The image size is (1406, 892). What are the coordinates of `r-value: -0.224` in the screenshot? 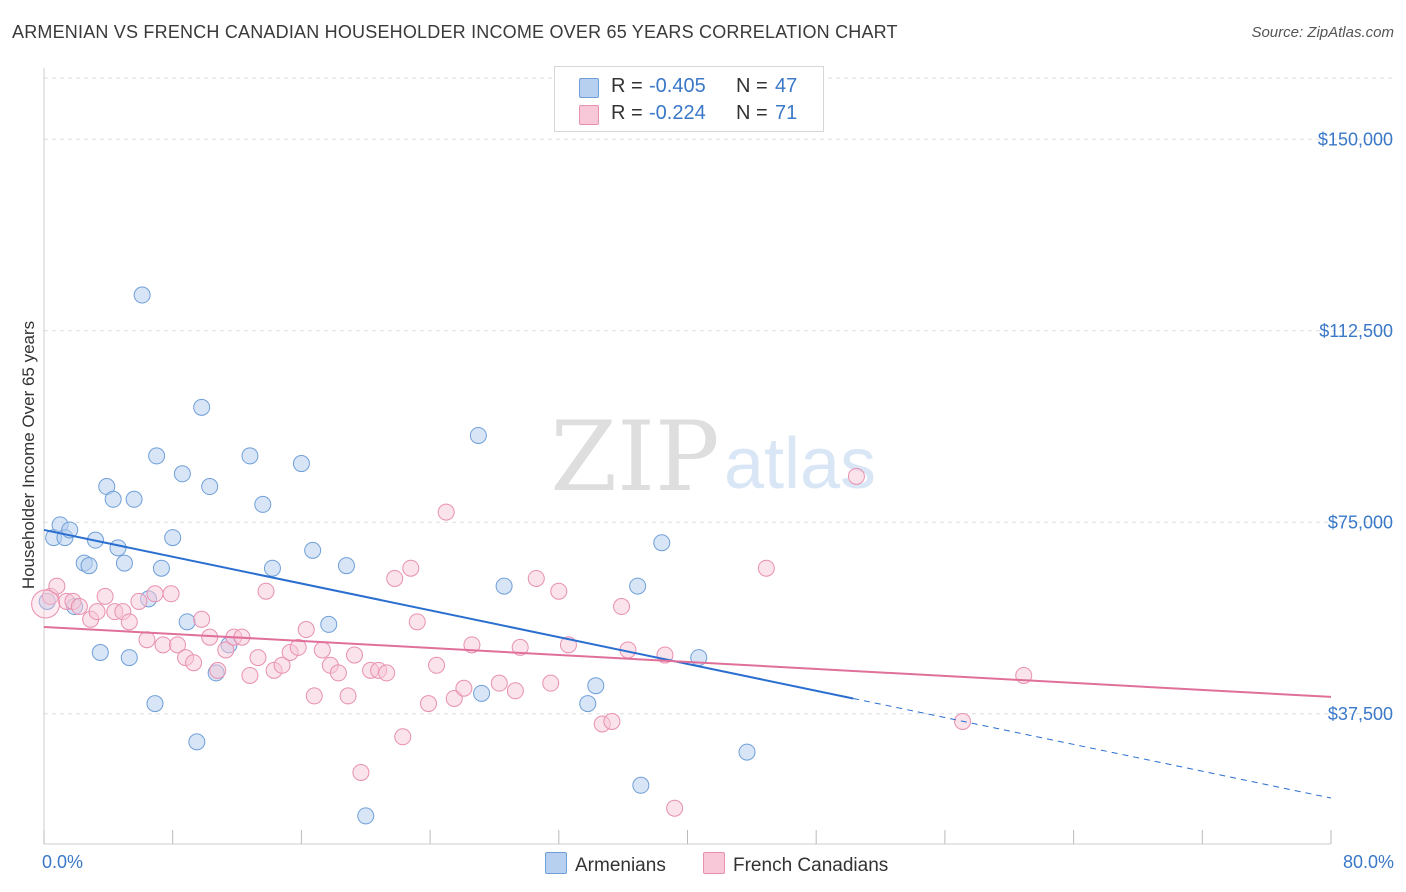 It's located at (677, 113).